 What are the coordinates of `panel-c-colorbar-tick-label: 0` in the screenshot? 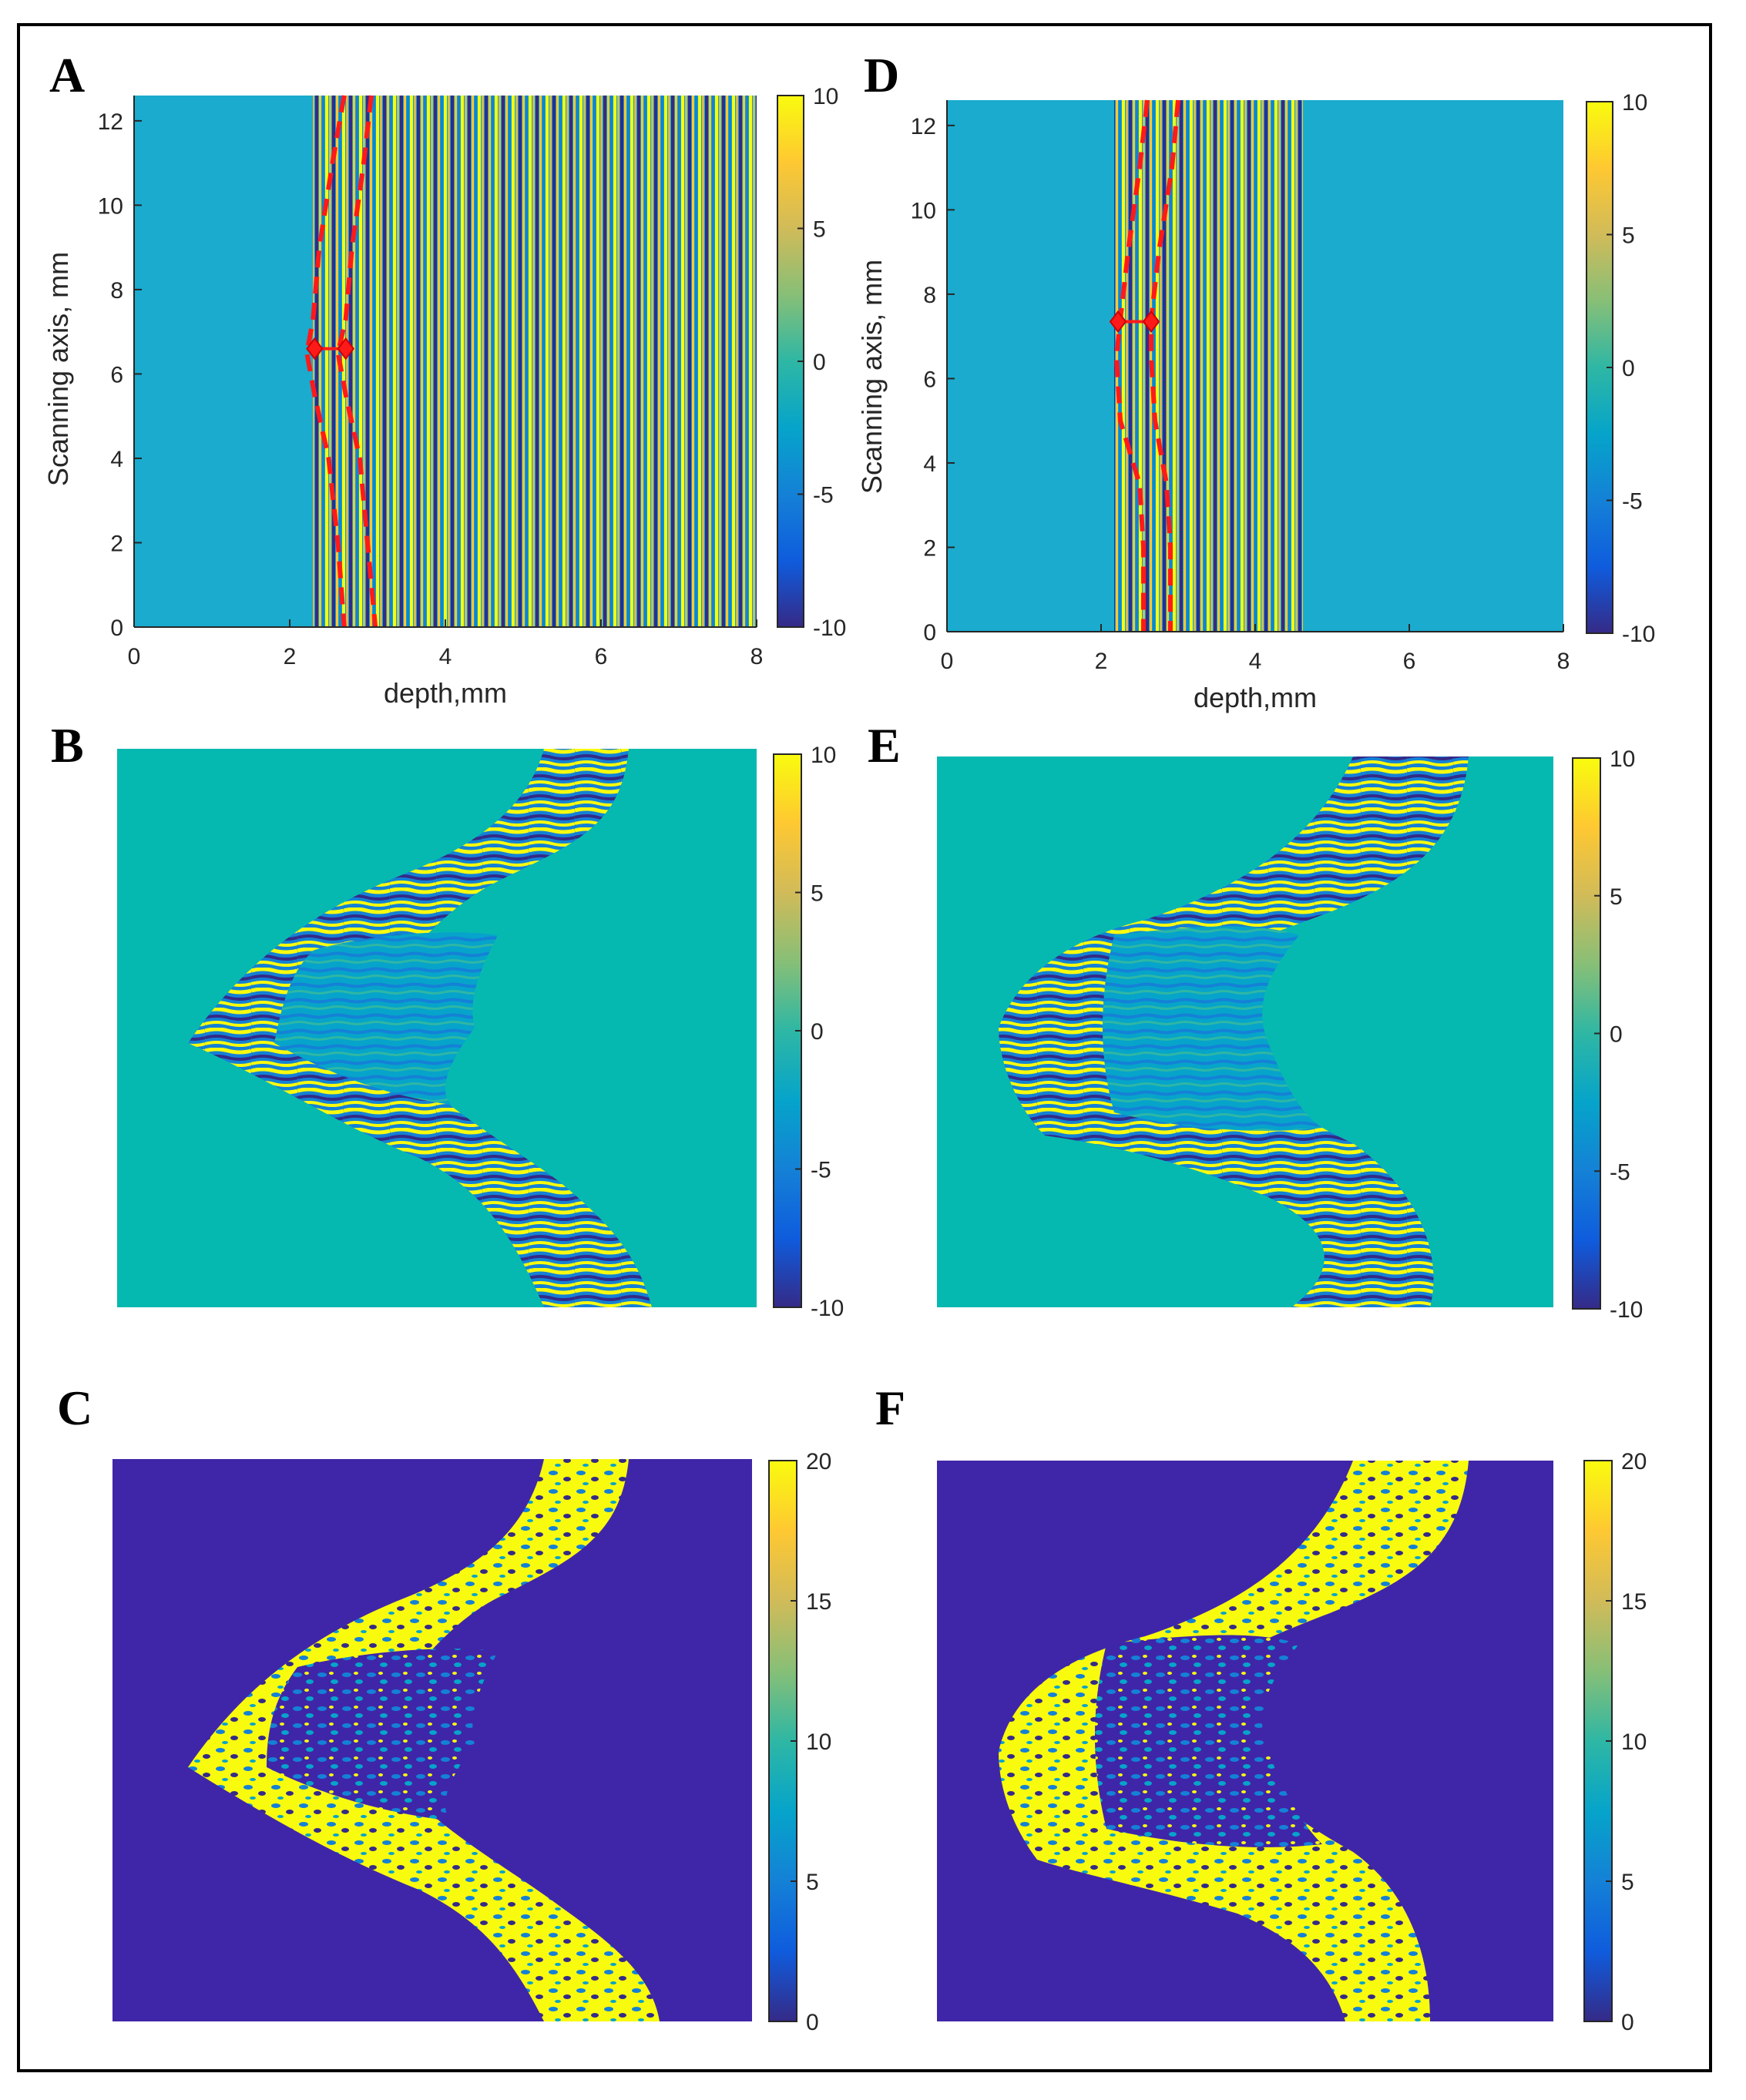 It's located at (812, 2022).